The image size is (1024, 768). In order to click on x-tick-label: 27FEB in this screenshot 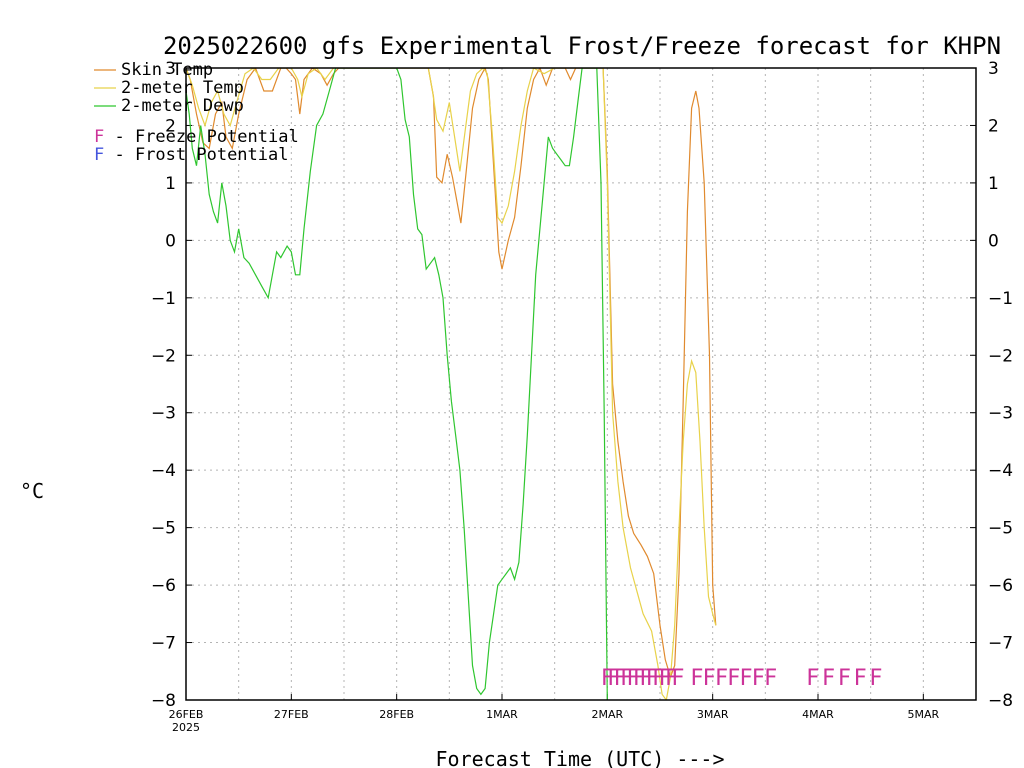, I will do `click(291, 714)`.